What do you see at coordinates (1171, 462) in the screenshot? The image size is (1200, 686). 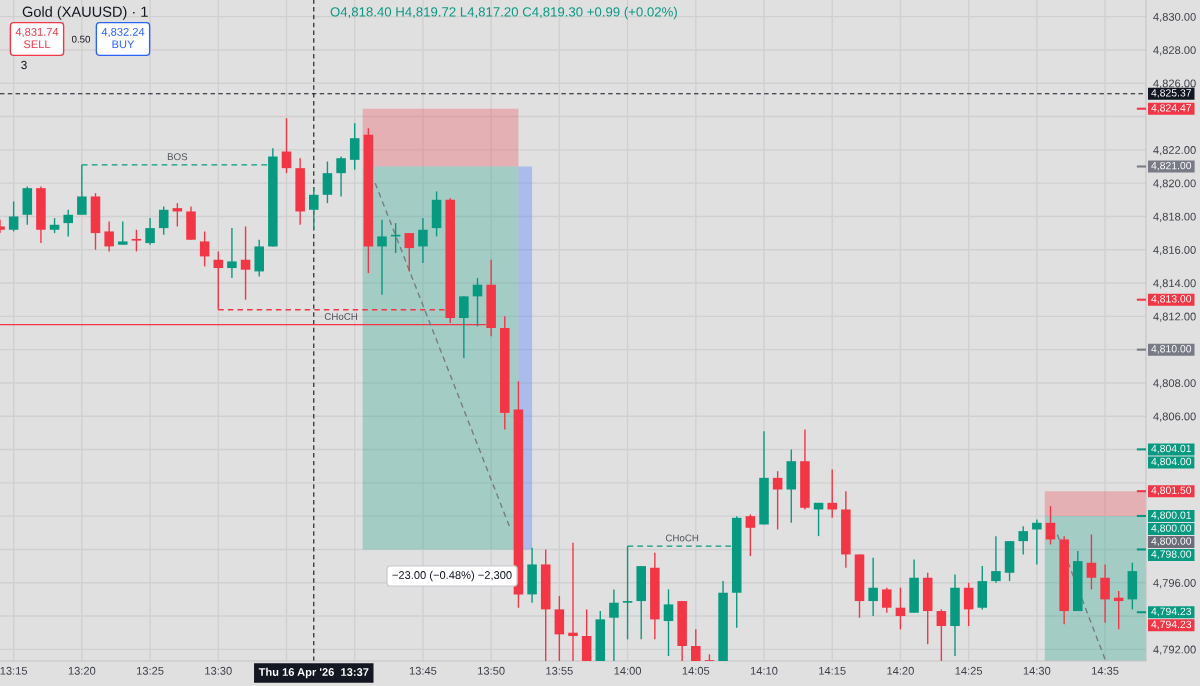 I see `text: 4,804.00` at bounding box center [1171, 462].